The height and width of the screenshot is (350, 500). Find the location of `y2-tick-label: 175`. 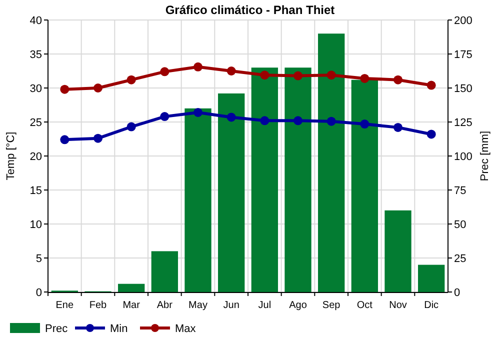

y2-tick-label: 175 is located at coordinates (463, 54).